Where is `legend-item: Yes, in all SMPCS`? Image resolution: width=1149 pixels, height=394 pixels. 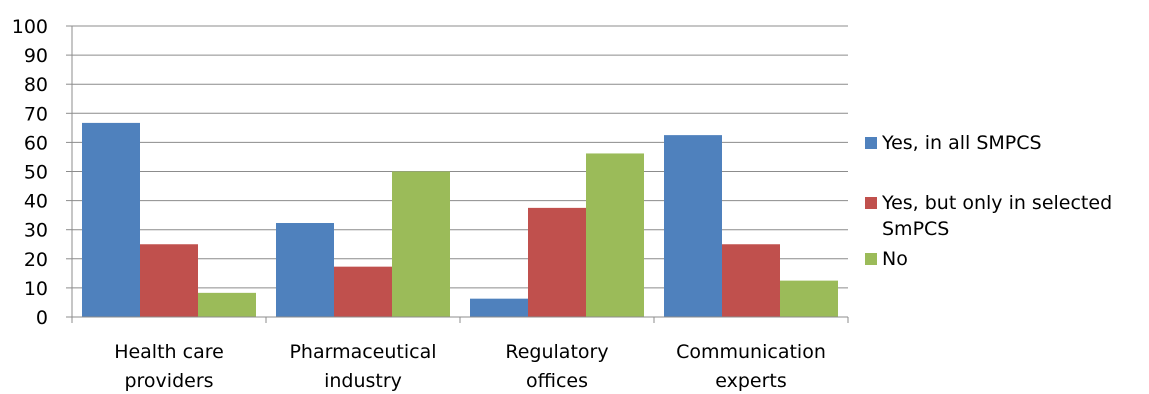 legend-item: Yes, in all SMPCS is located at coordinates (1005, 143).